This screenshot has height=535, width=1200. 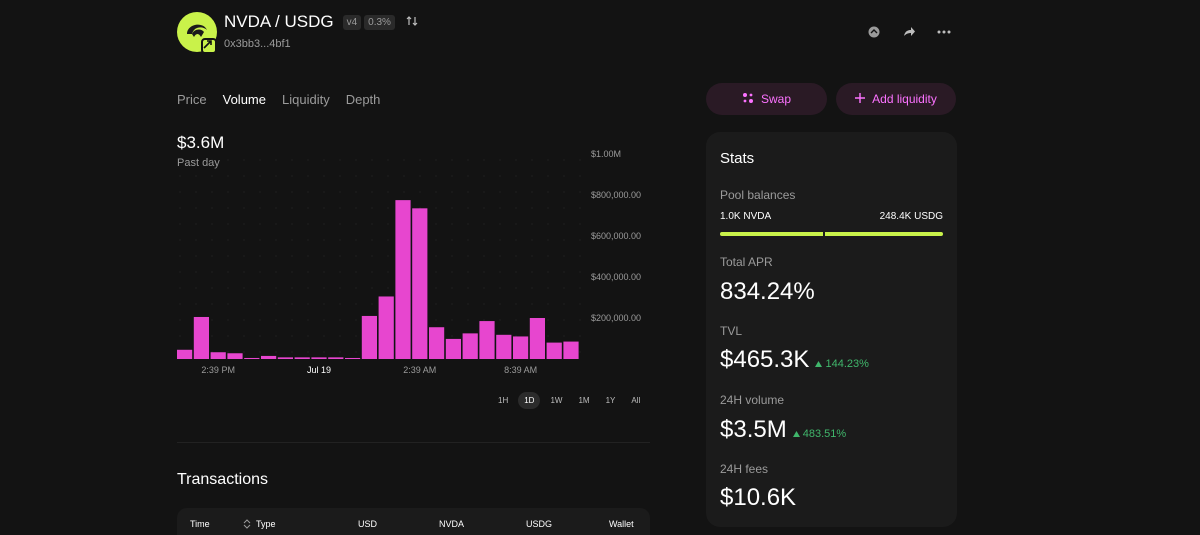 What do you see at coordinates (201, 142) in the screenshot?
I see `chart-volume-value: $3.6M` at bounding box center [201, 142].